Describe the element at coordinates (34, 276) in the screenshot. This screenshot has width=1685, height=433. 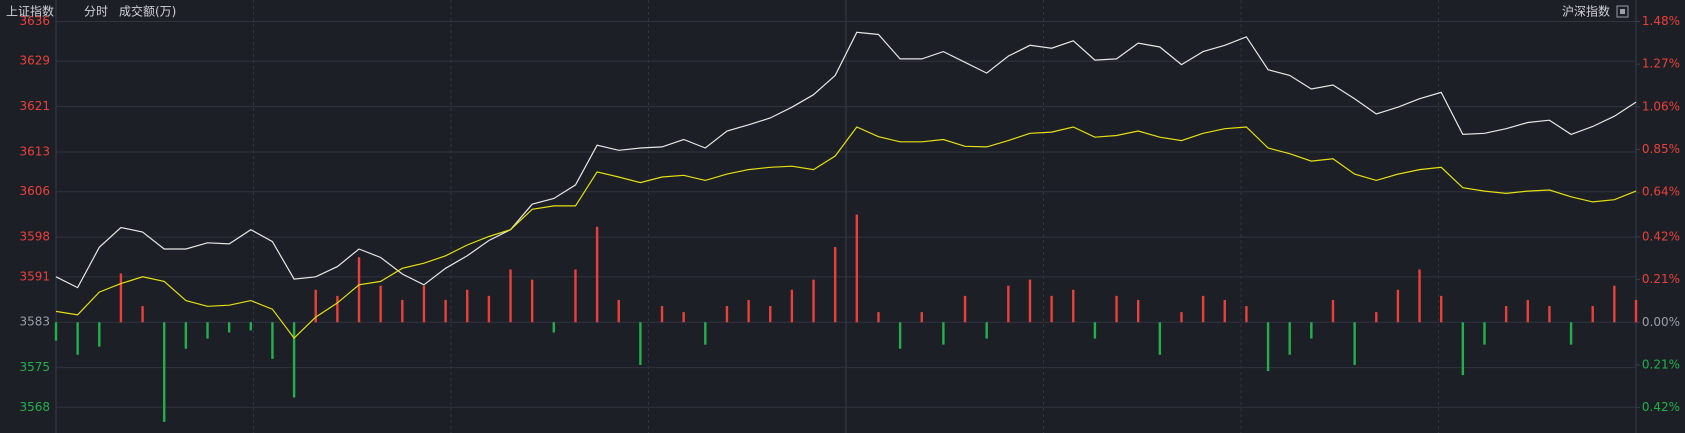
I see `y-tick-label: 3591` at that location.